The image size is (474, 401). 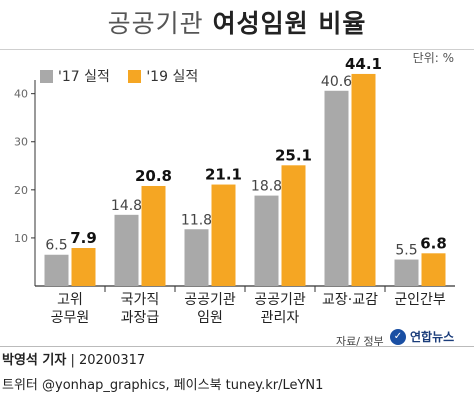 I want to click on yonhap-logo: ✓ 연합뉴스, so click(x=422, y=336).